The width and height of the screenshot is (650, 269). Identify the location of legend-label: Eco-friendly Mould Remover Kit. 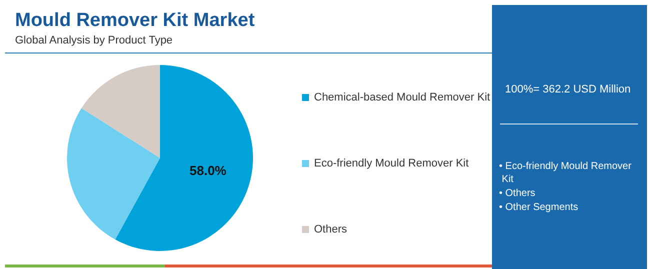
(391, 164).